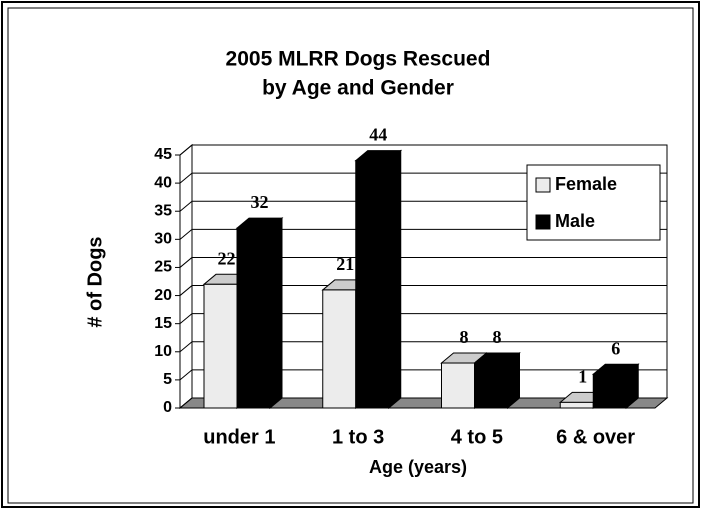 The width and height of the screenshot is (702, 510). Describe the element at coordinates (163, 323) in the screenshot. I see `y-tick-label: 15` at that location.